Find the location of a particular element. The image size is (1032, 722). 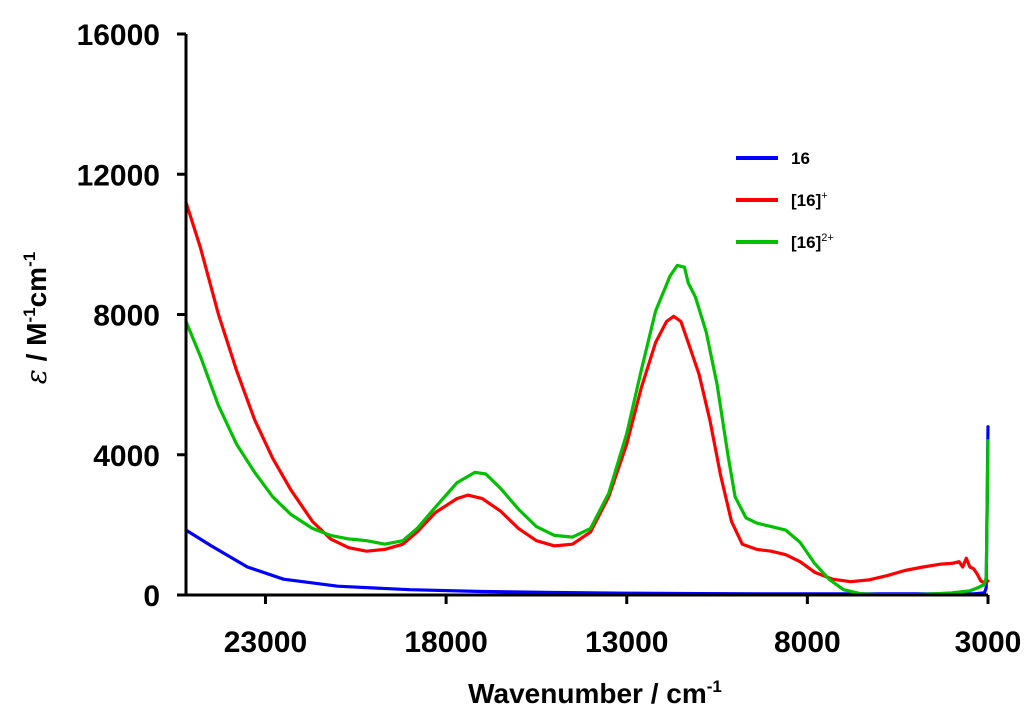

x-tick-label: 18000 is located at coordinates (445, 642).